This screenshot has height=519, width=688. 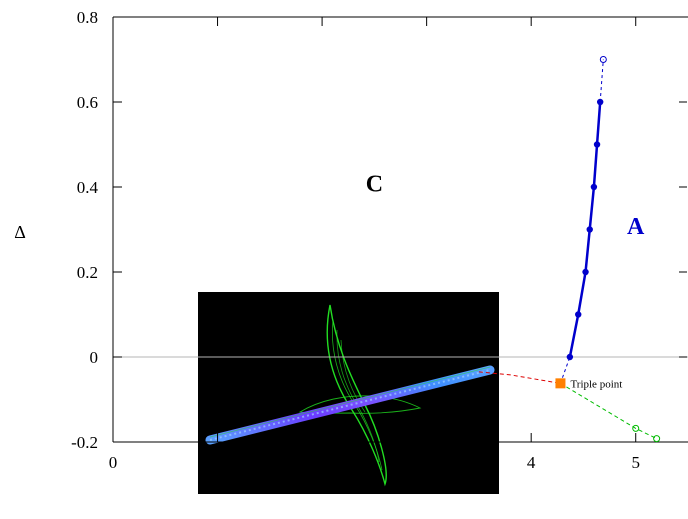 I want to click on series-line-A-upper, so click(x=601, y=81).